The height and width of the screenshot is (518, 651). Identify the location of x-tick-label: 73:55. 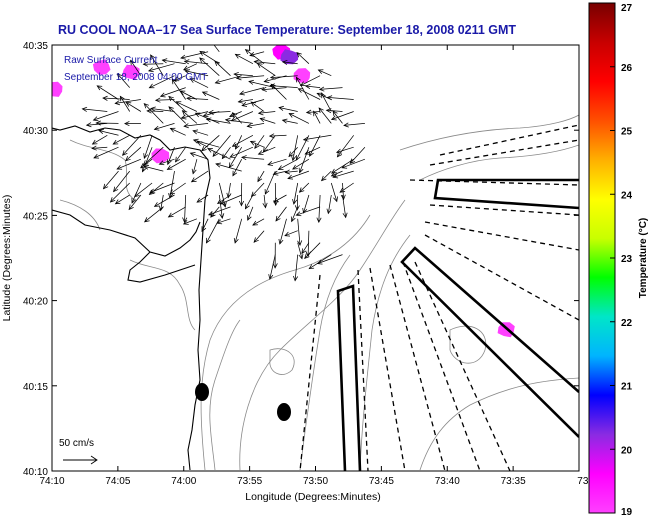
(249, 481).